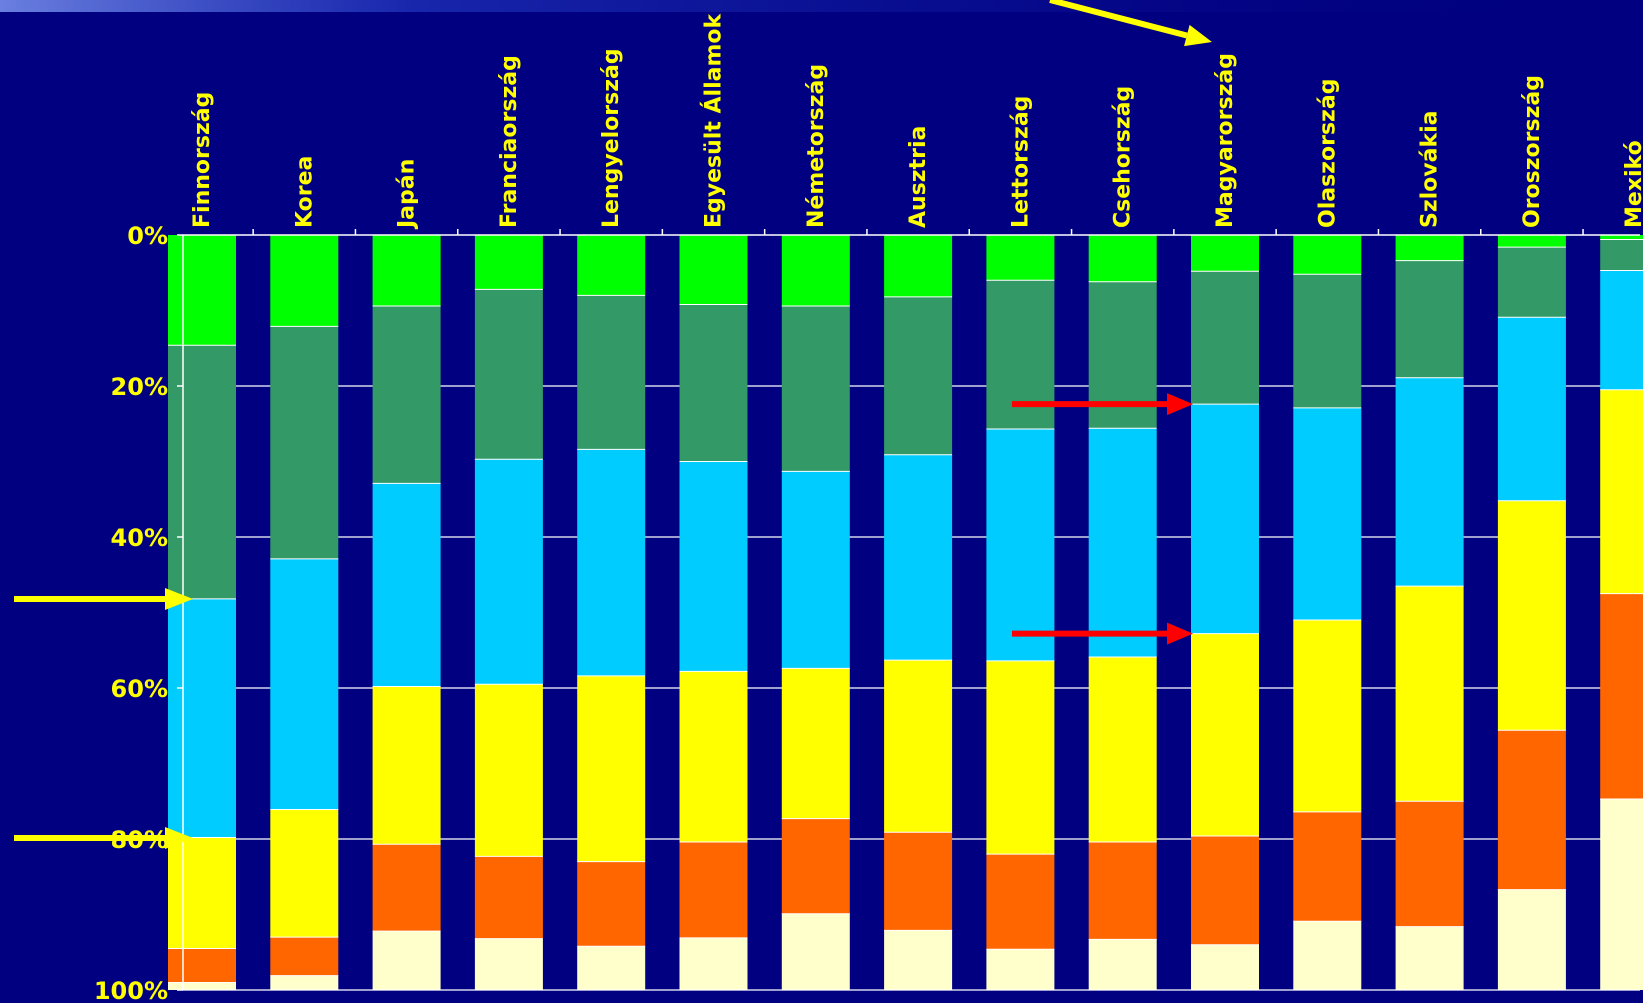 This screenshot has height=1003, width=1643. I want to click on y-tick-label: 100%, so click(131, 990).